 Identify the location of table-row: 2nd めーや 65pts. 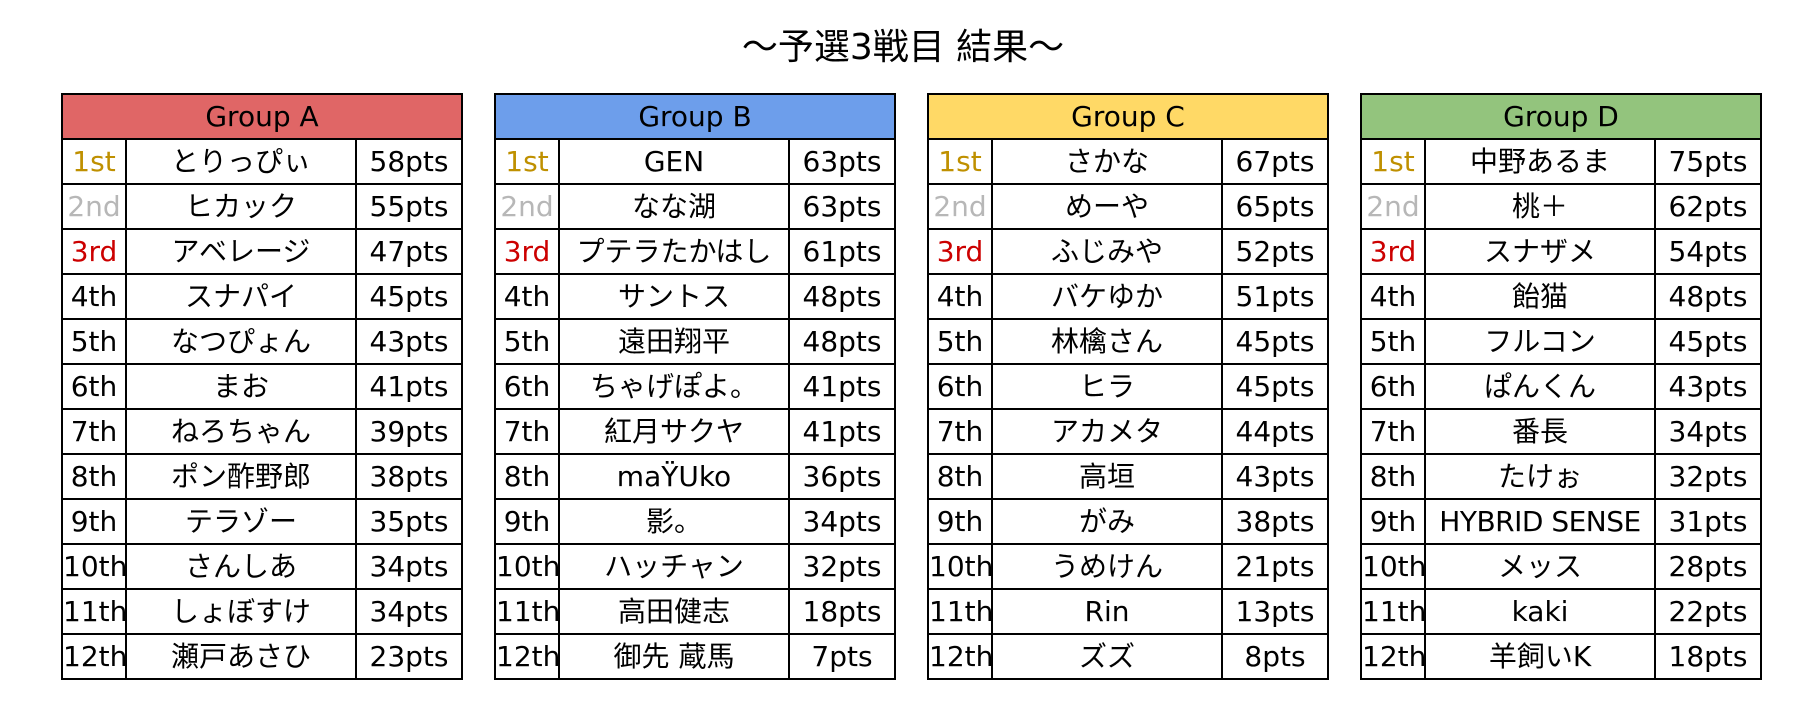
(1128, 206).